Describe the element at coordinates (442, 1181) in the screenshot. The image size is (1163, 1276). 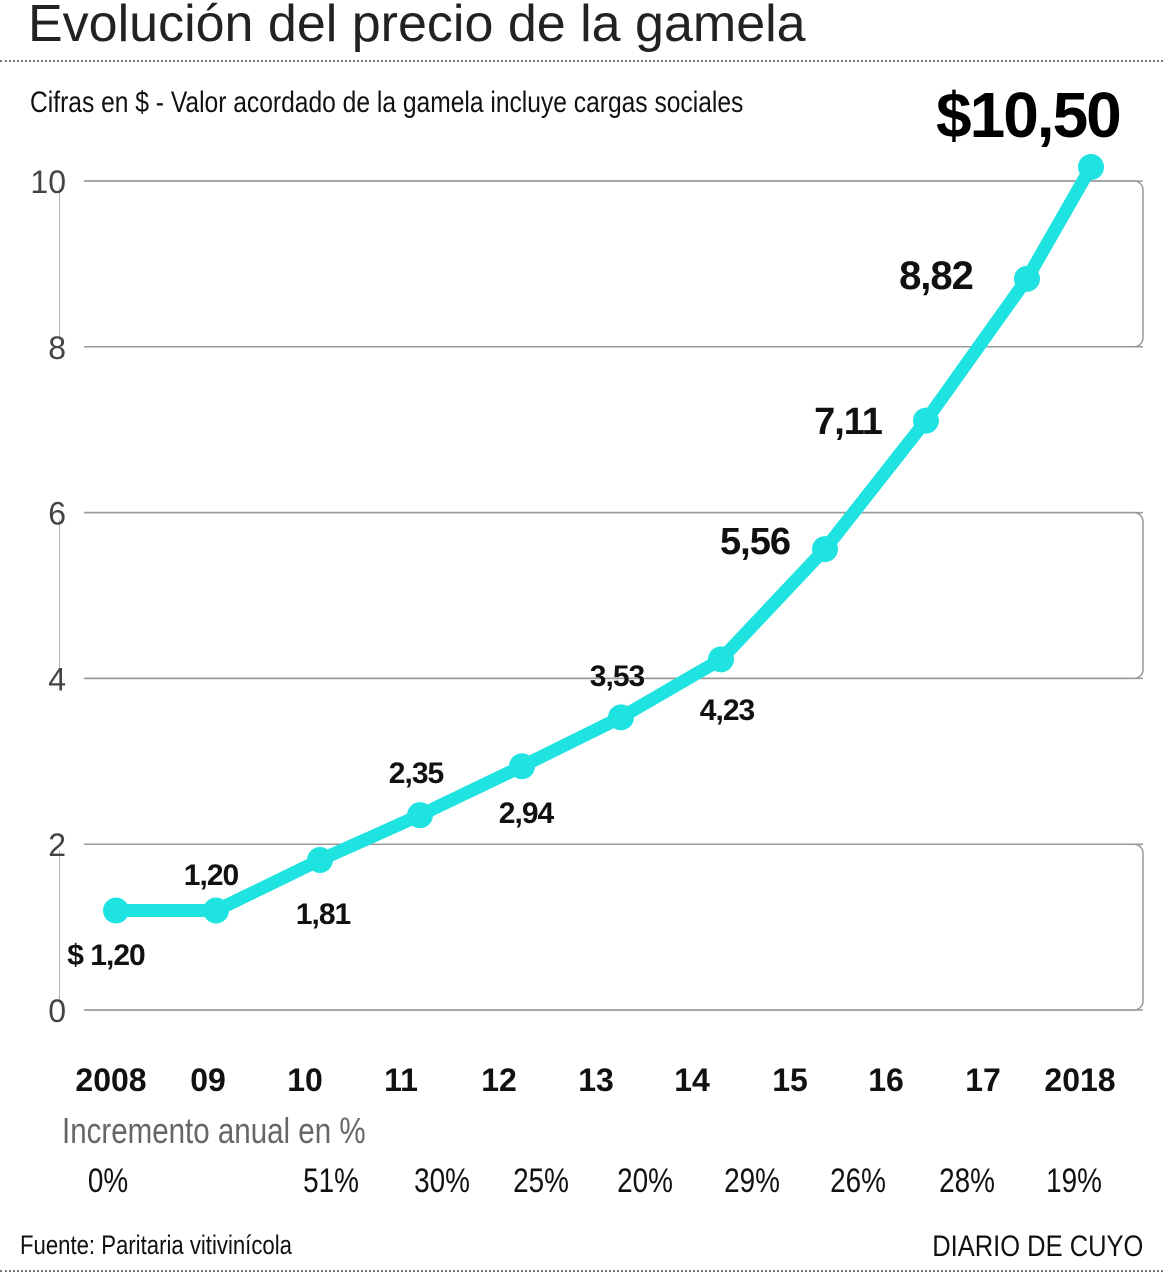
I see `increment-value: 30%` at that location.